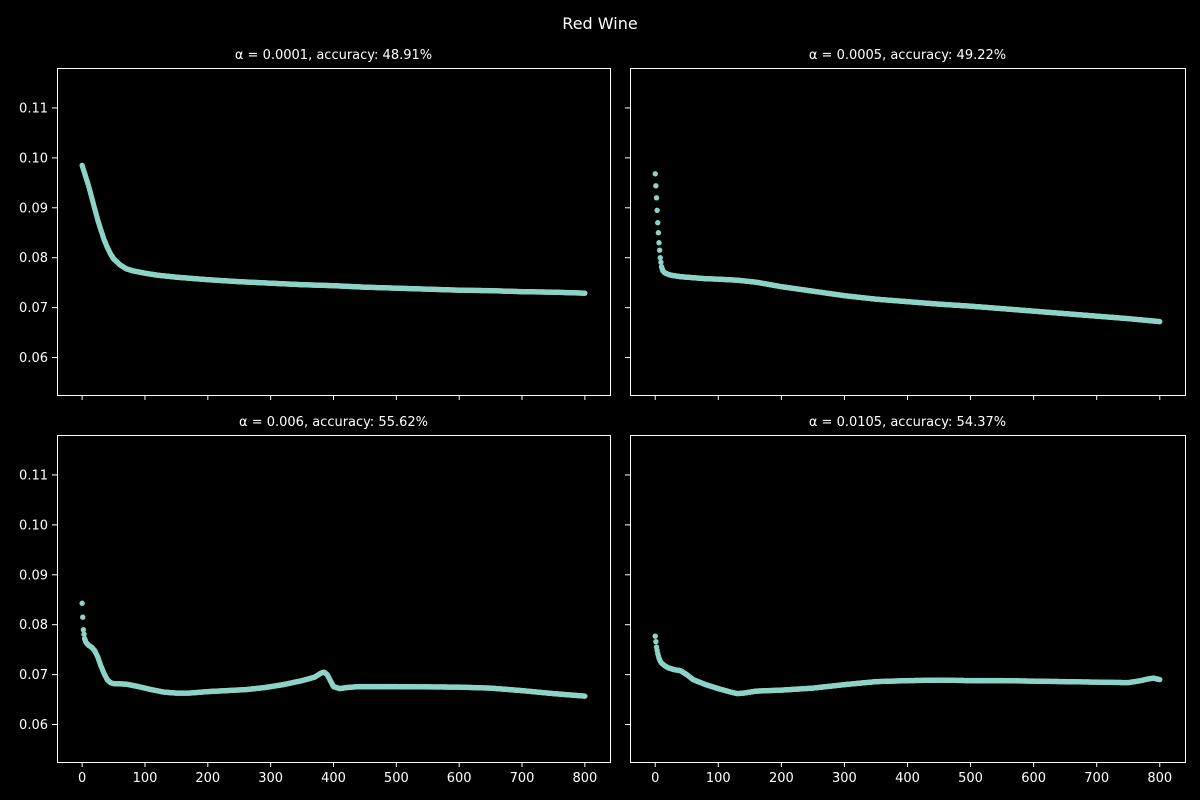 The height and width of the screenshot is (800, 1200). What do you see at coordinates (333, 55) in the screenshot?
I see `subplot-title: α = 0.0001, accuracy: 48.91%` at bounding box center [333, 55].